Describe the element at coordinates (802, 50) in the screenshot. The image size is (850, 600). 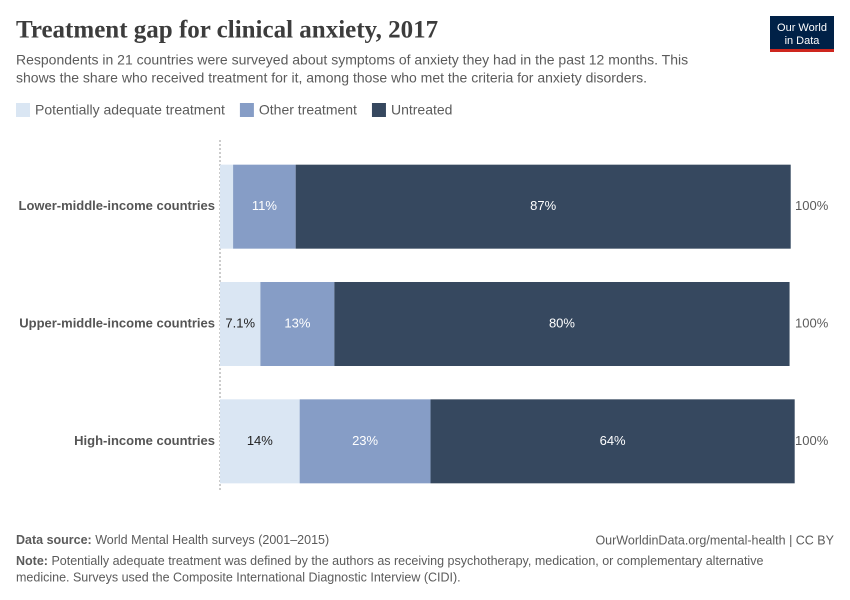
I see `logo-stripe` at that location.